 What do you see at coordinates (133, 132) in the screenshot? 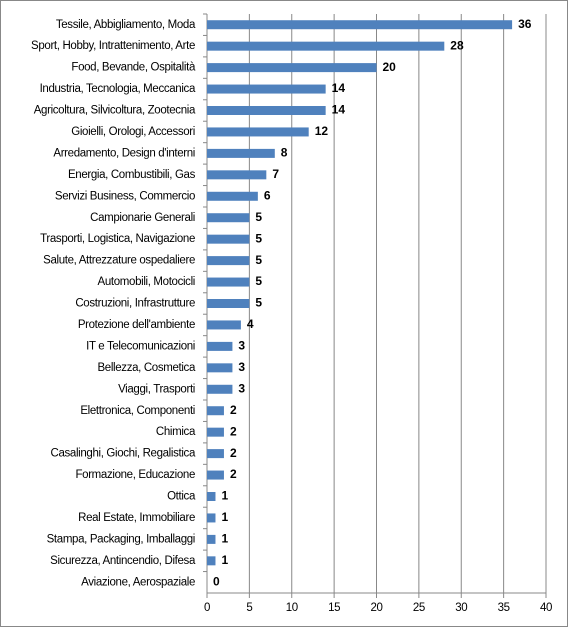
I see `y-tick-label: Gioielli, Orologi, Accessori` at bounding box center [133, 132].